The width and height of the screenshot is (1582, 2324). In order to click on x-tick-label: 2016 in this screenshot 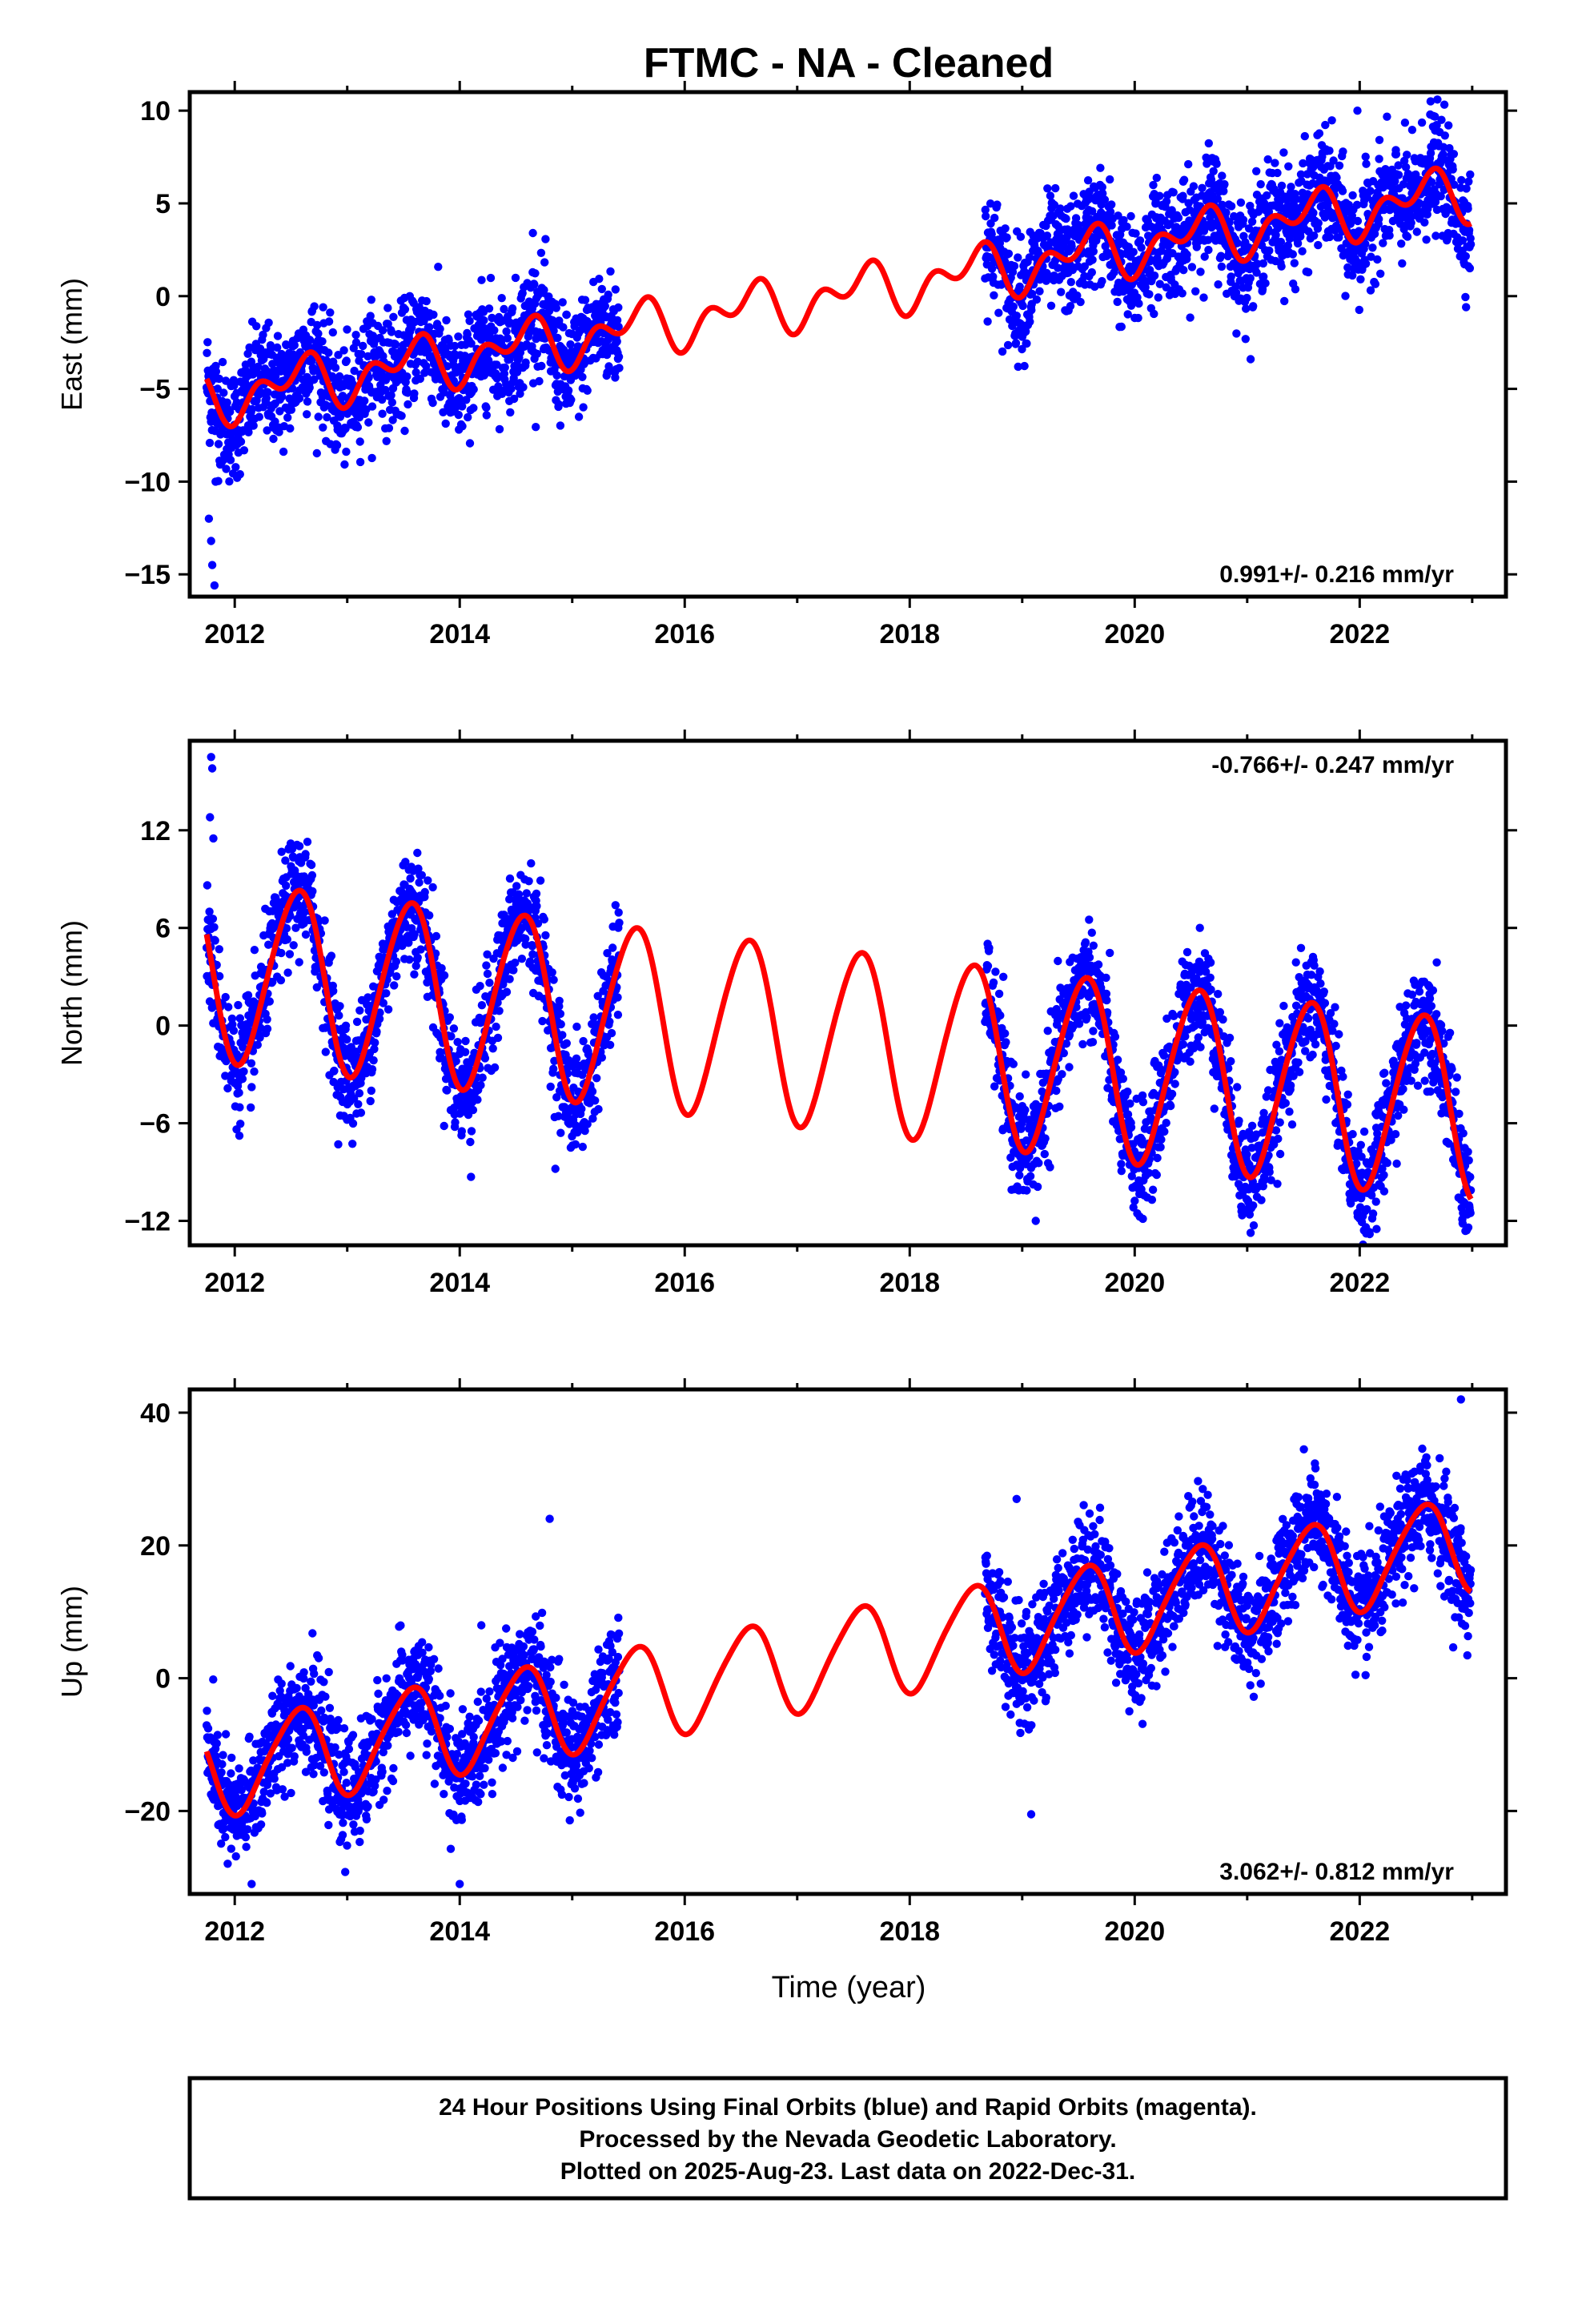, I will do `click(684, 634)`.